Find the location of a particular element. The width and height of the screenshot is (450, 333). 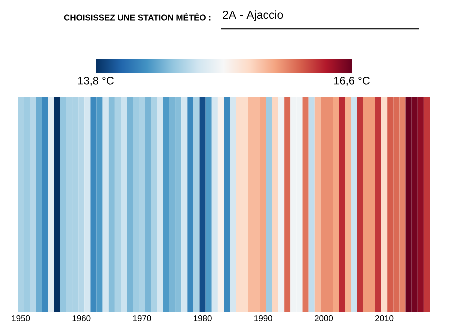

chart-title: CHOISISSEZ UNE STATION MÉTÉO : is located at coordinates (137, 17).